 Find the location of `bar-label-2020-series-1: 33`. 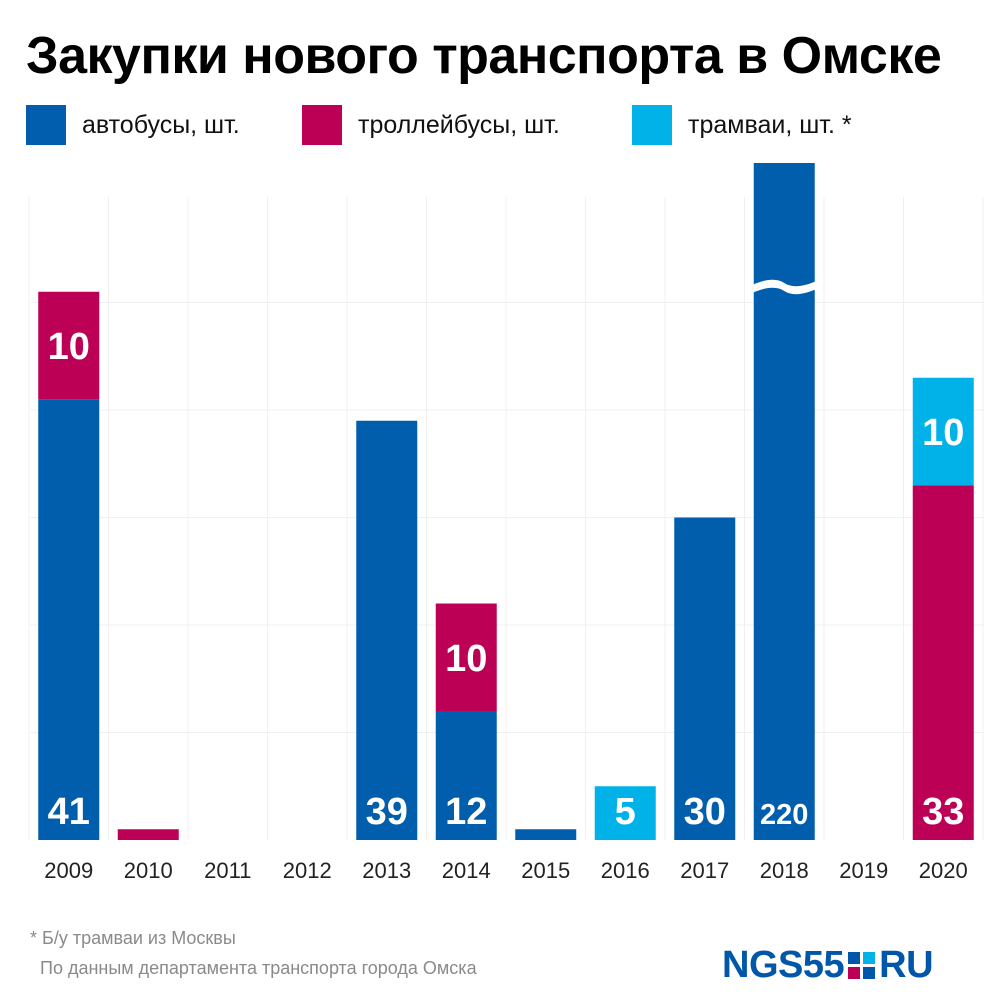

bar-label-2020-series-1: 33 is located at coordinates (943, 812).